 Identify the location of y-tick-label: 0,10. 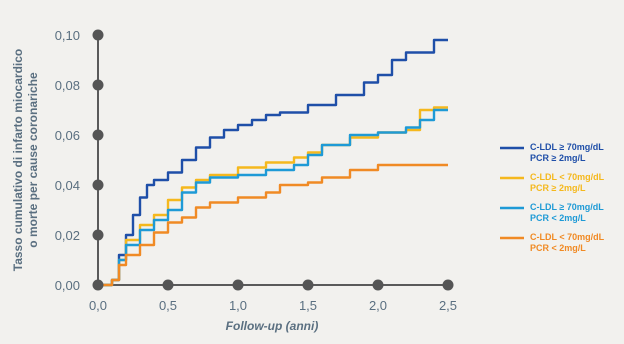
(67, 35).